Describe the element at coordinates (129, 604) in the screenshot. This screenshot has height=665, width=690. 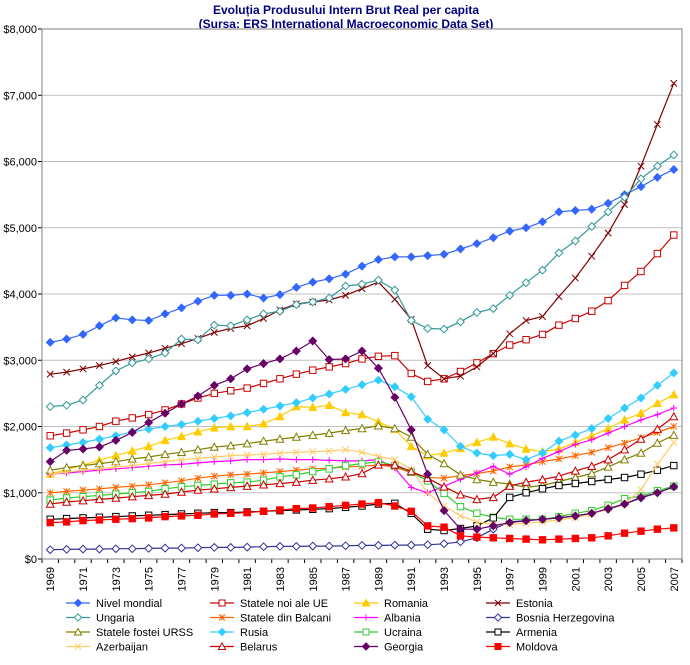
I see `legend-label: Nivel mondial` at that location.